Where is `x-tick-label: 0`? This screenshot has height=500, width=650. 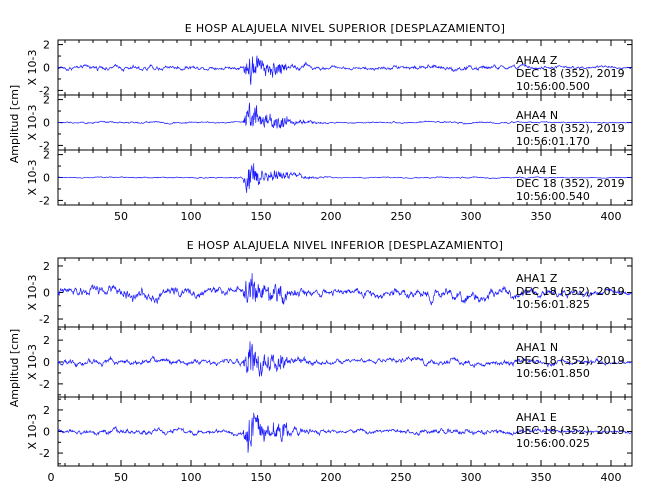 x-tick-label: 0 is located at coordinates (51, 477).